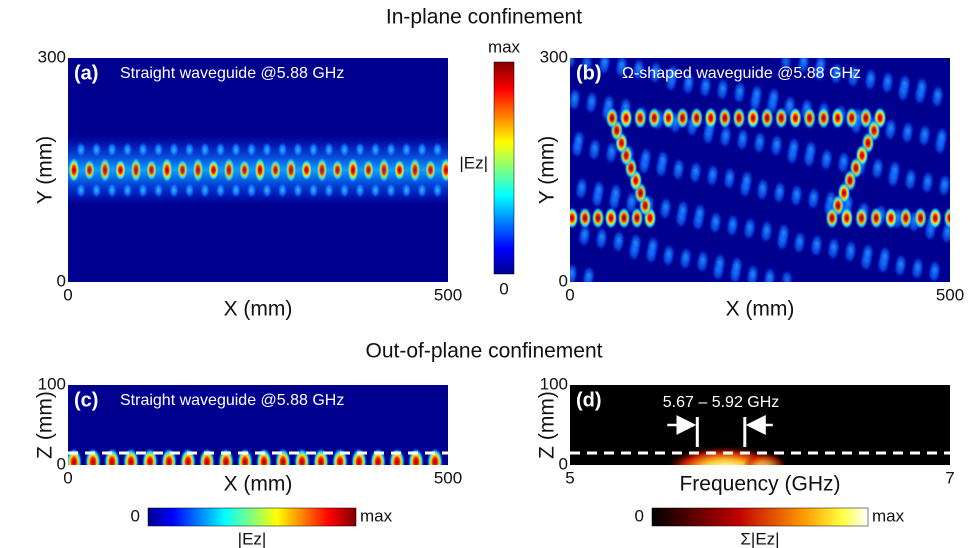 This screenshot has height=548, width=969. What do you see at coordinates (86, 73) in the screenshot?
I see `panel-label: (a)` at bounding box center [86, 73].